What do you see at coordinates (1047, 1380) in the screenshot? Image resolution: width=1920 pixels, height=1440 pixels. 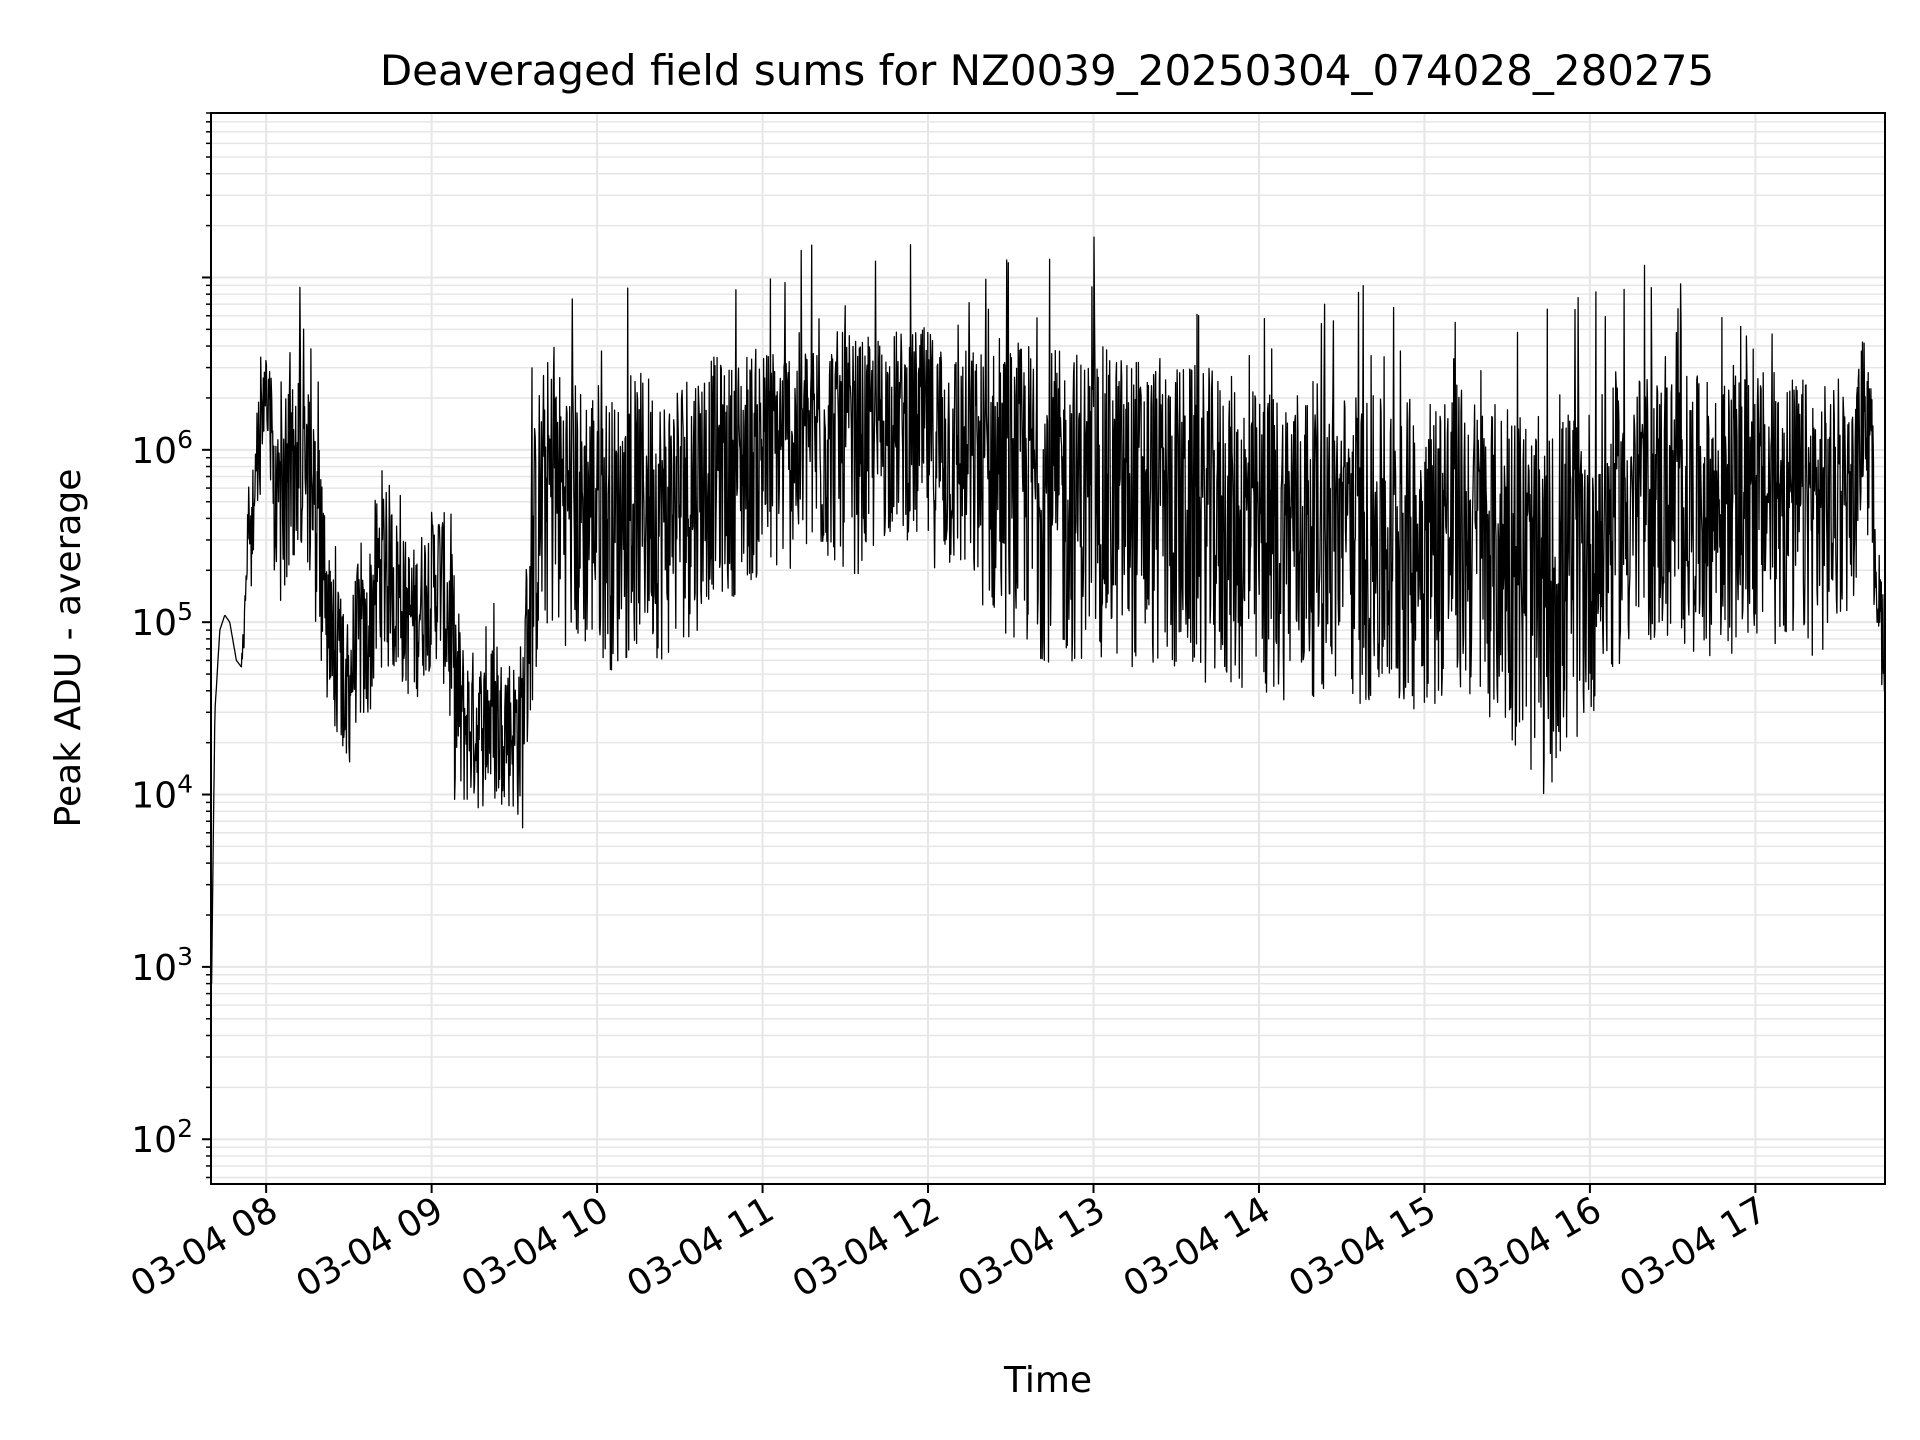 I see `x-axis-label: Time` at bounding box center [1047, 1380].